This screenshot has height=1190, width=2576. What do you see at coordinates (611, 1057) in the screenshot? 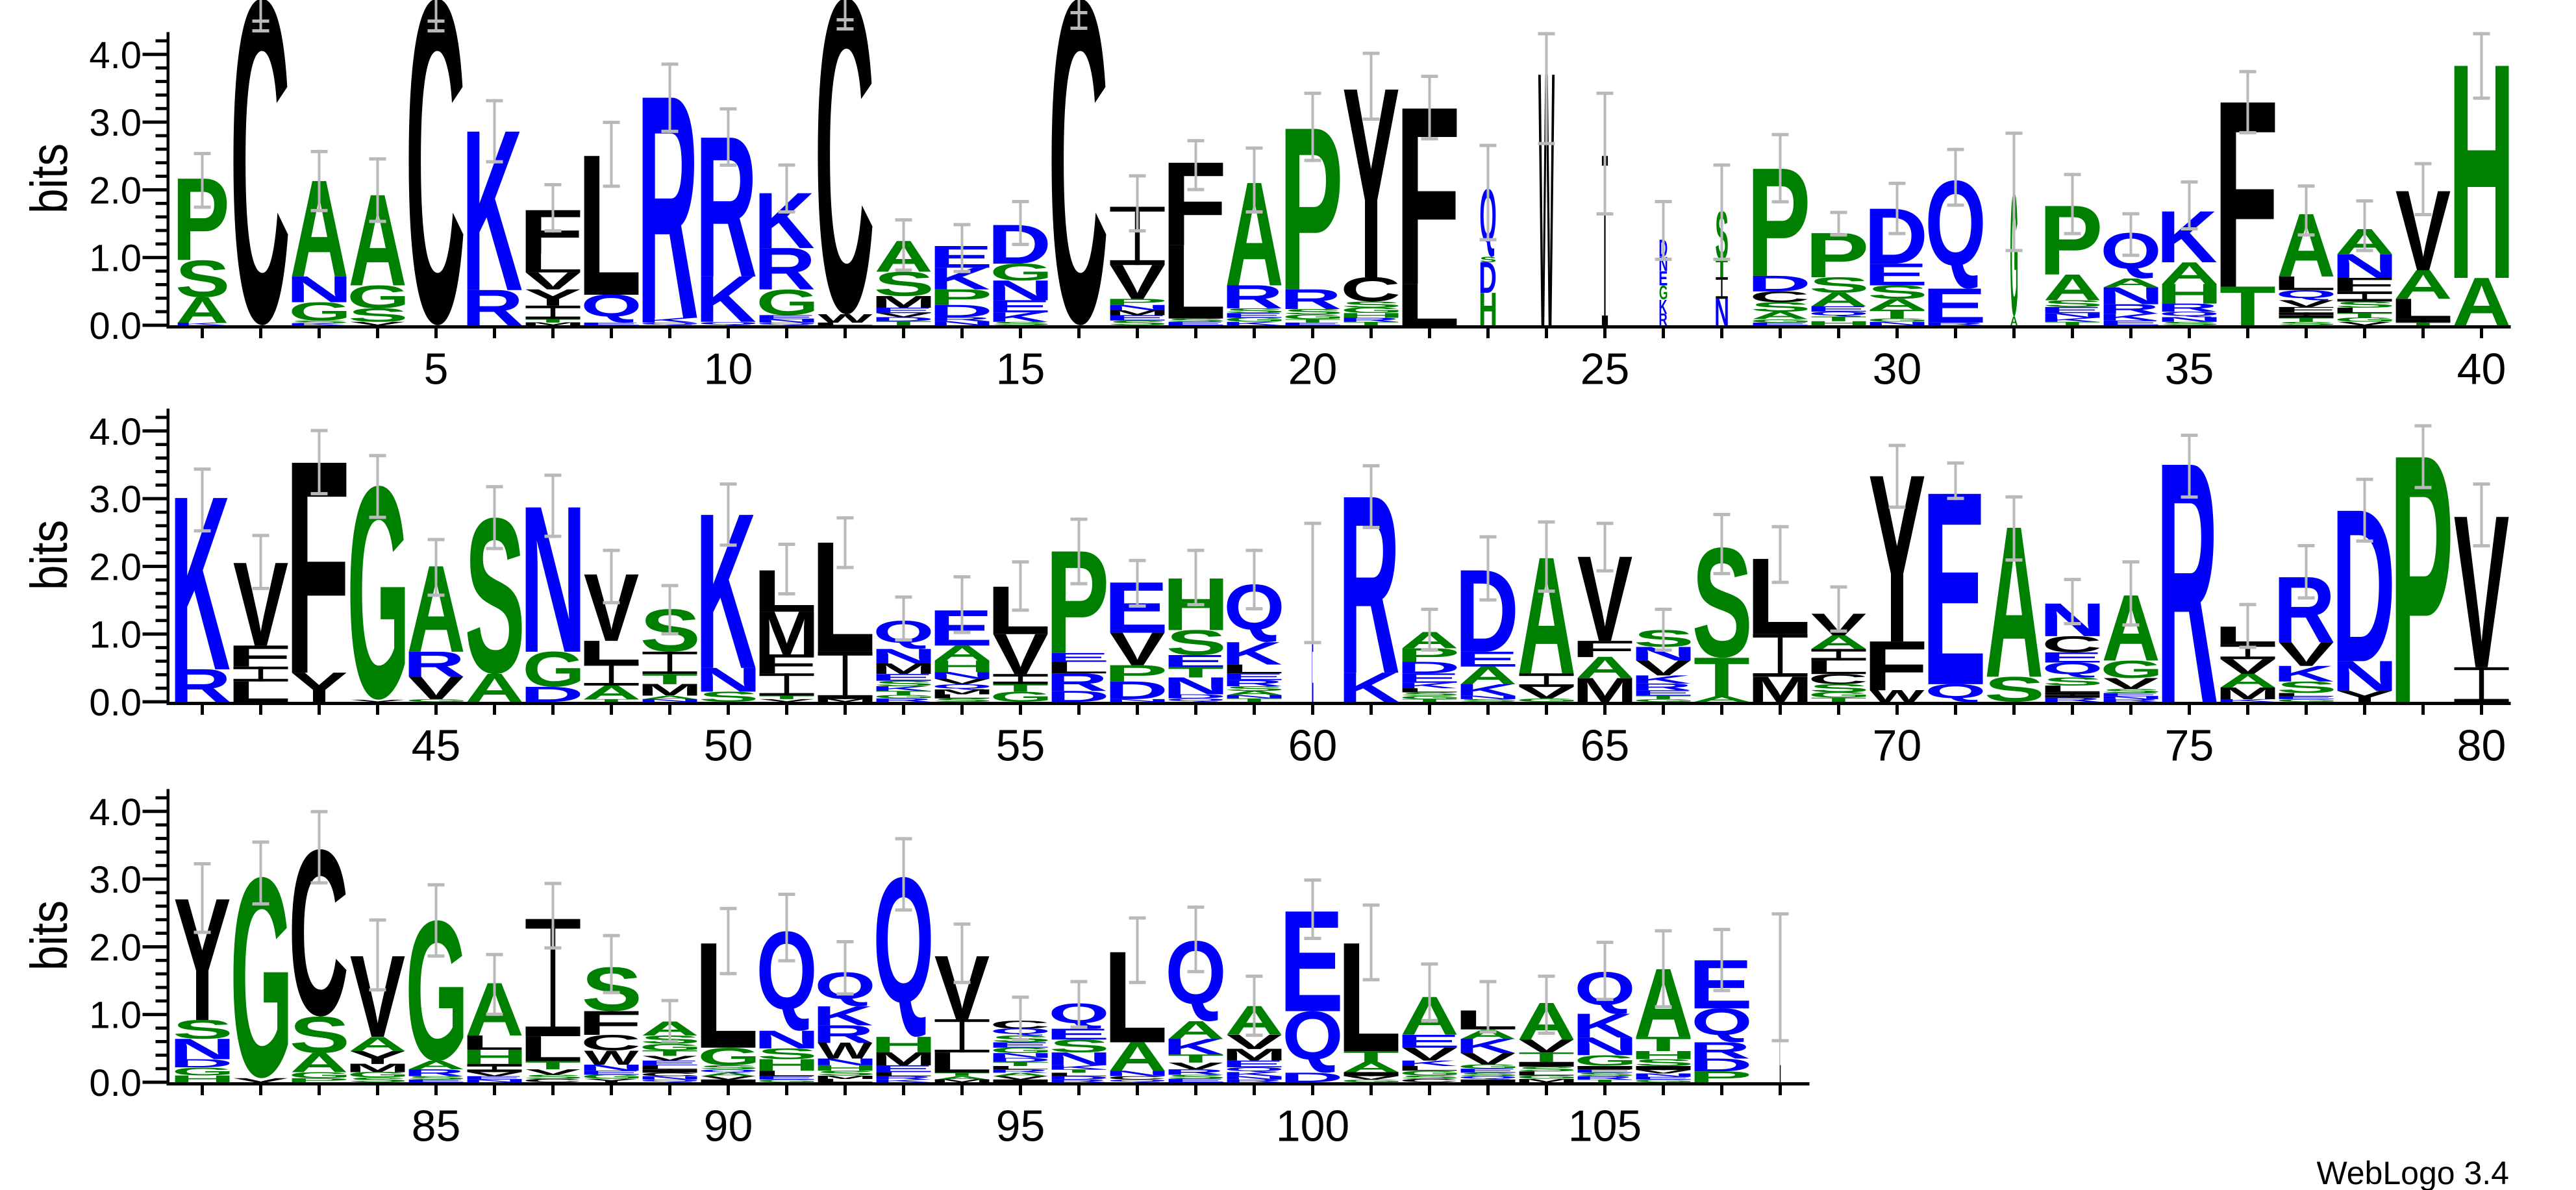
I see `svg-text: W` at bounding box center [611, 1057].